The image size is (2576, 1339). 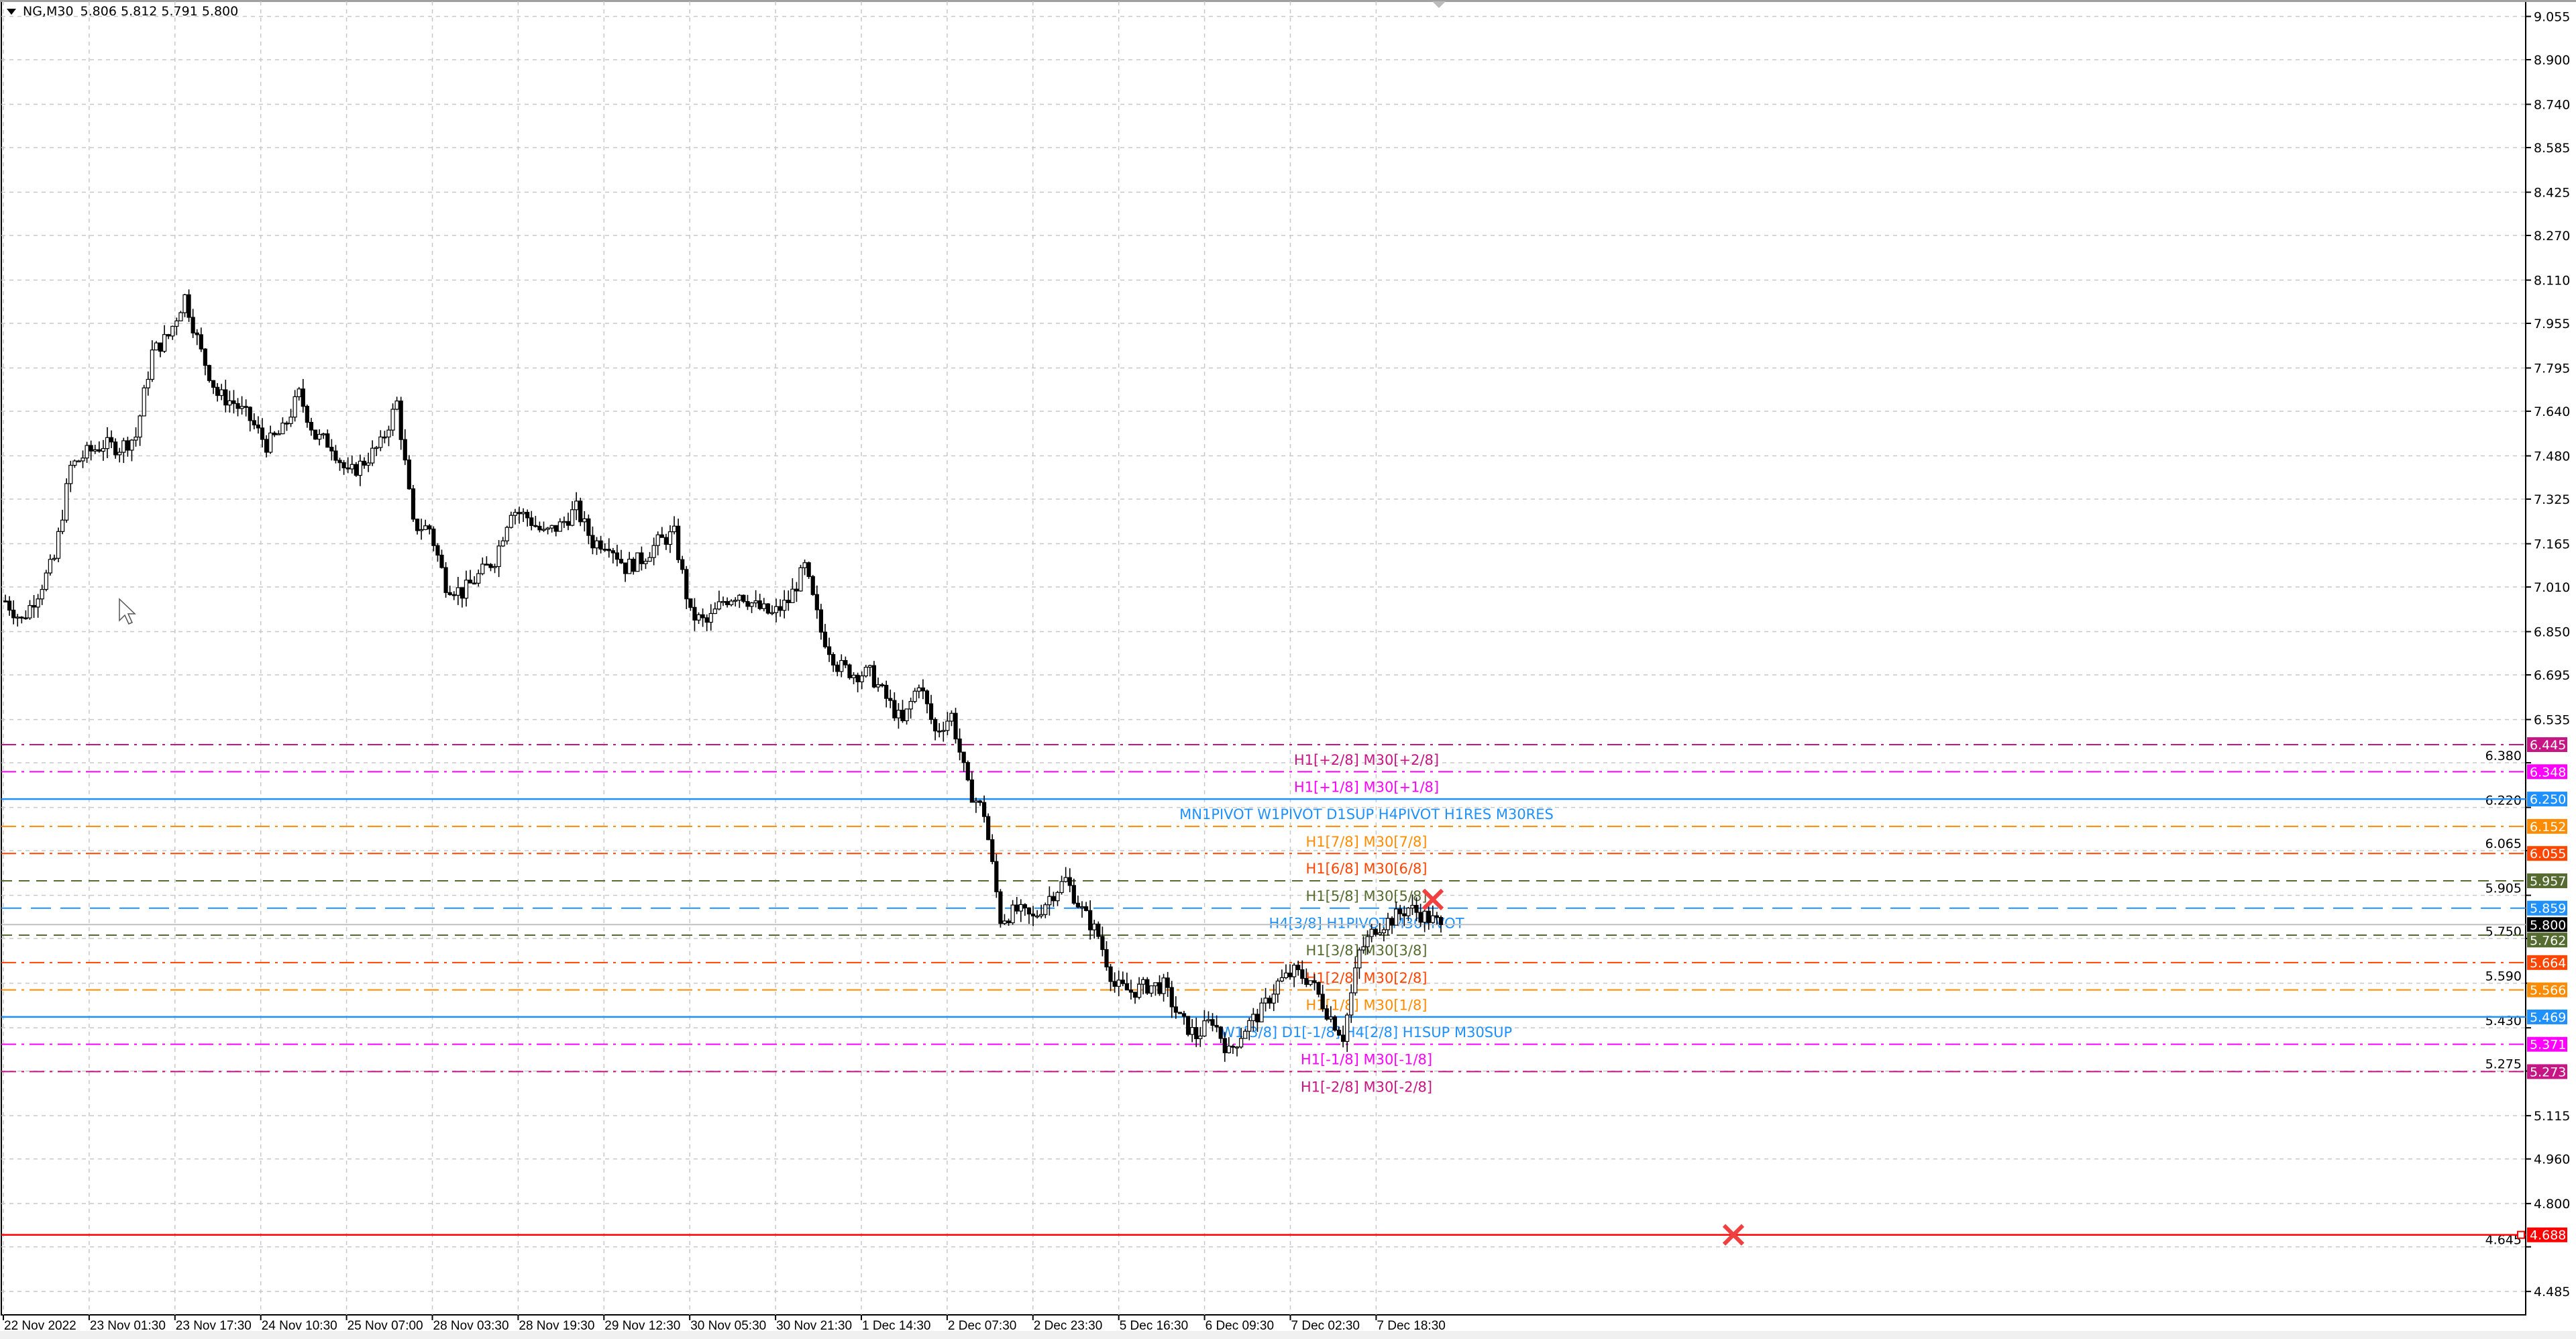 I want to click on price-tag-label: 4.688, so click(x=2548, y=1235).